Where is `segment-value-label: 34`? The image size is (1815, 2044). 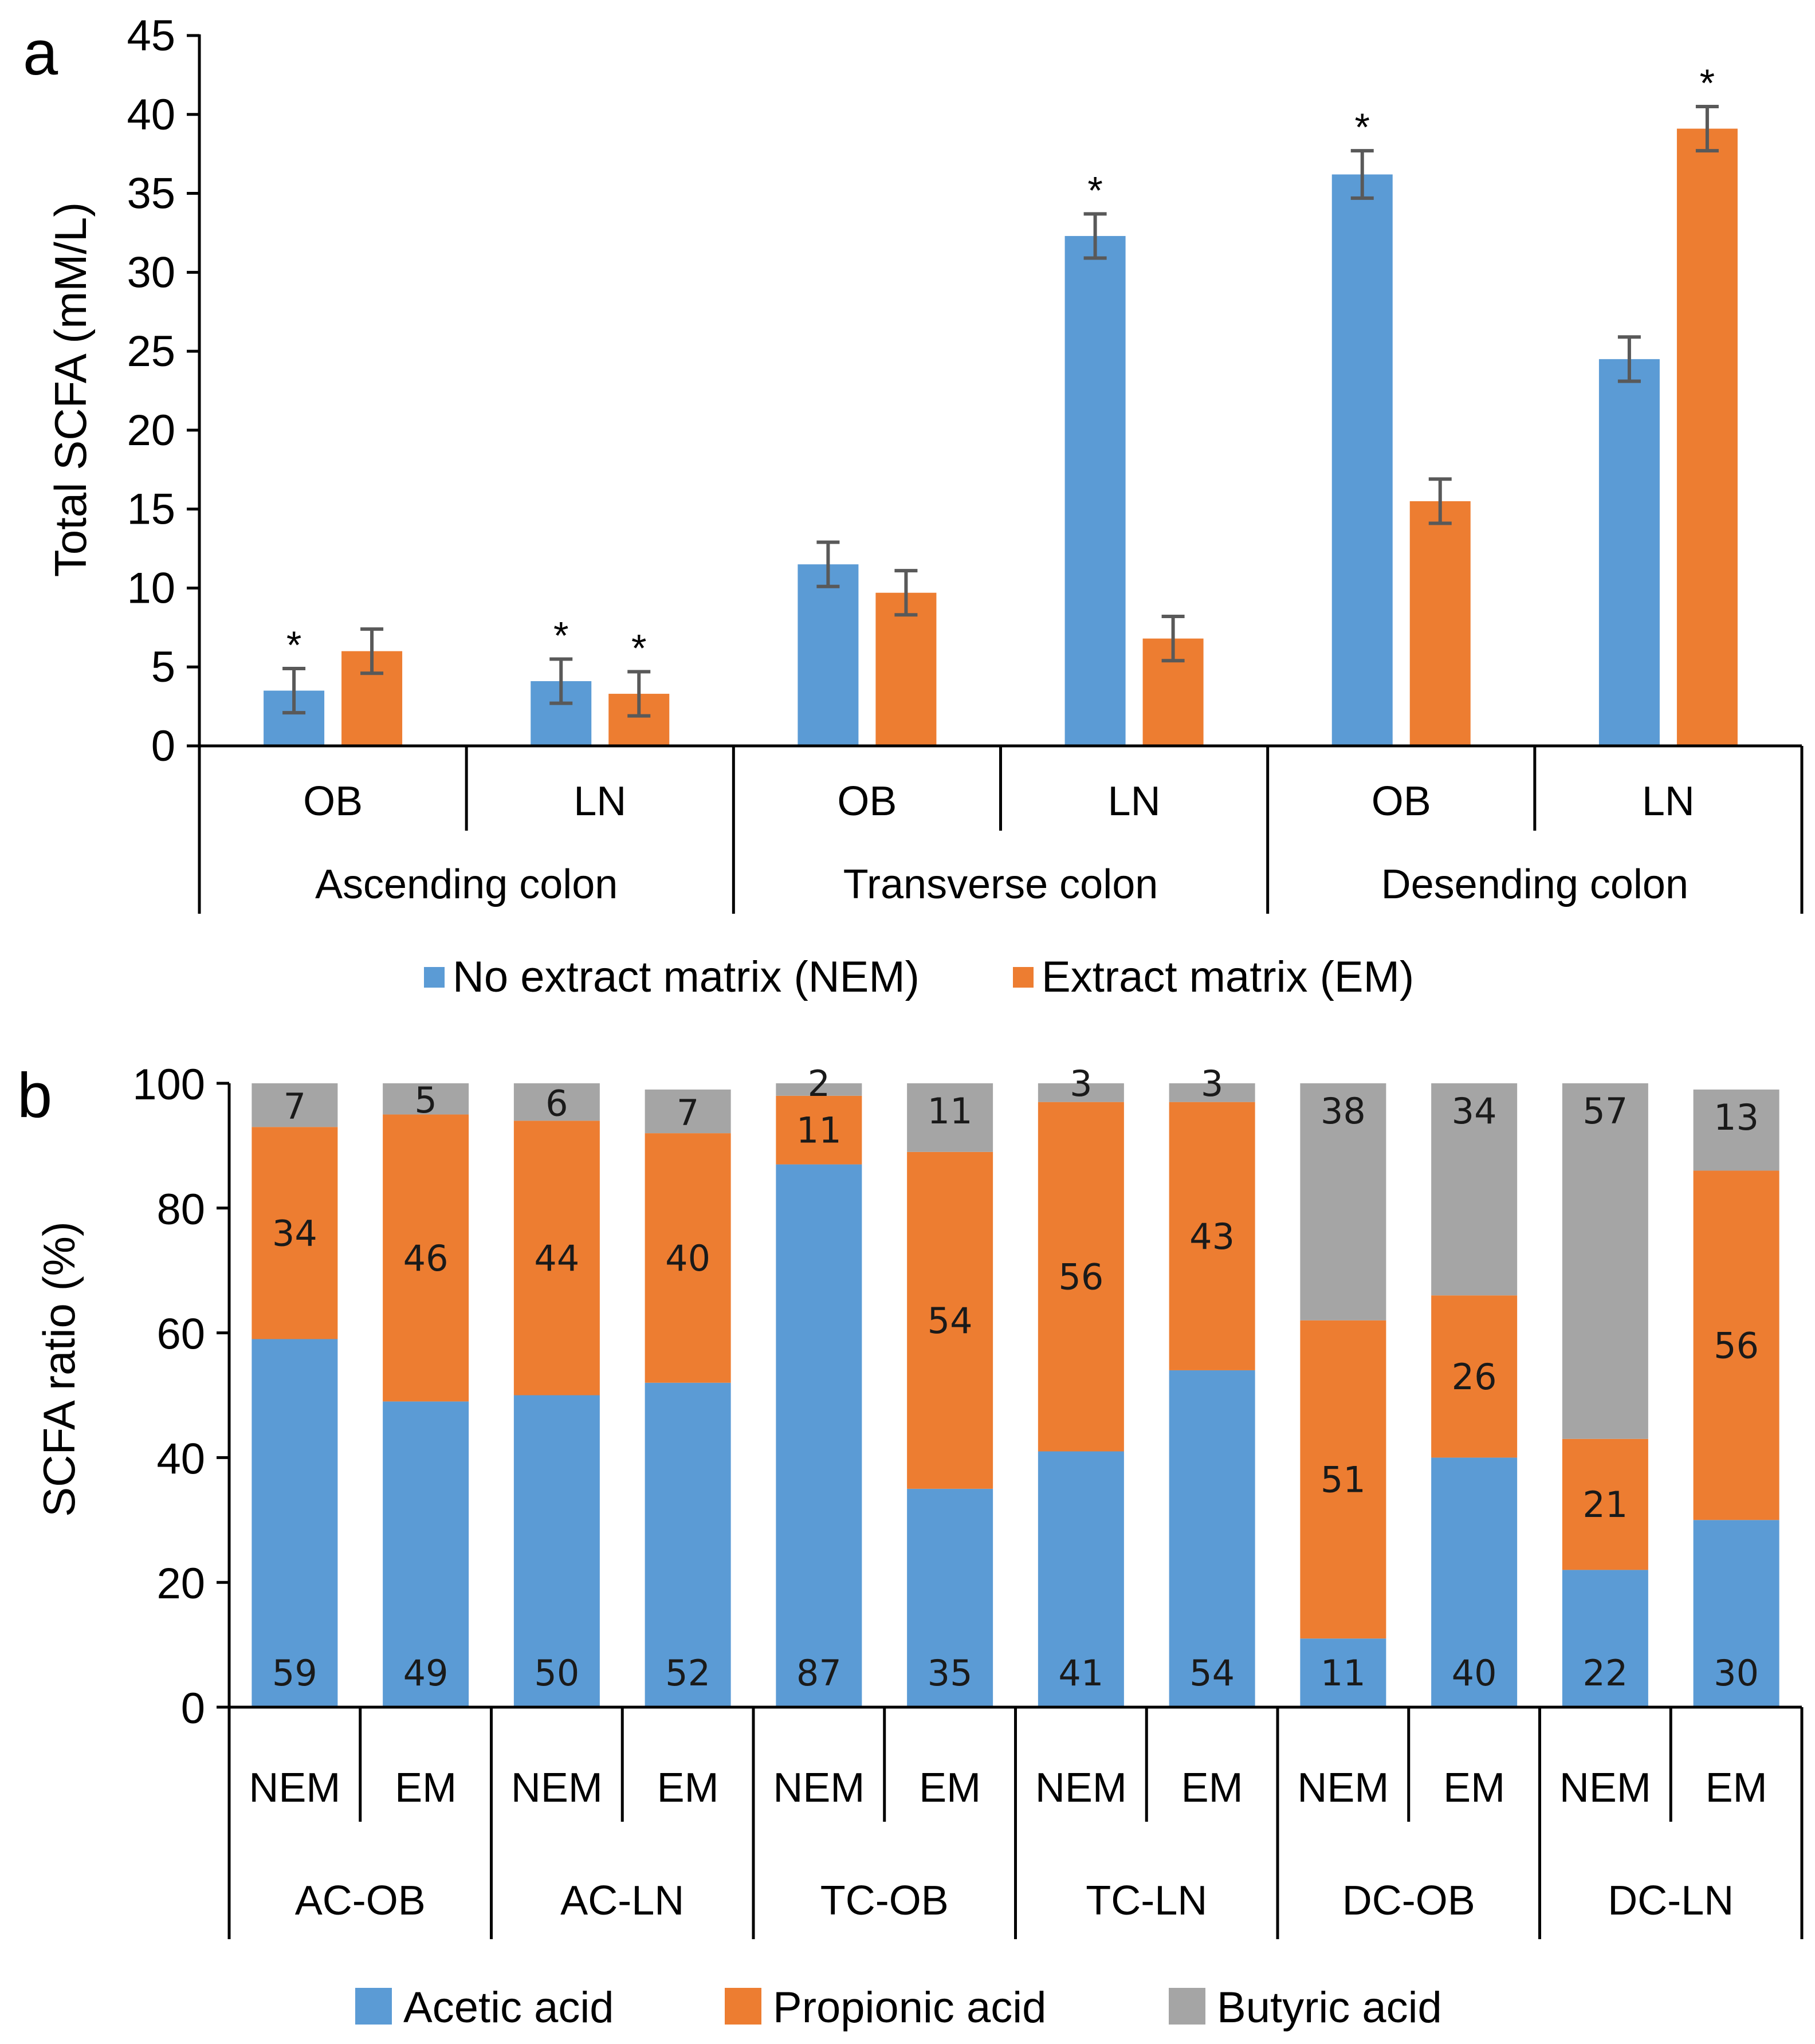 segment-value-label: 34 is located at coordinates (1474, 1111).